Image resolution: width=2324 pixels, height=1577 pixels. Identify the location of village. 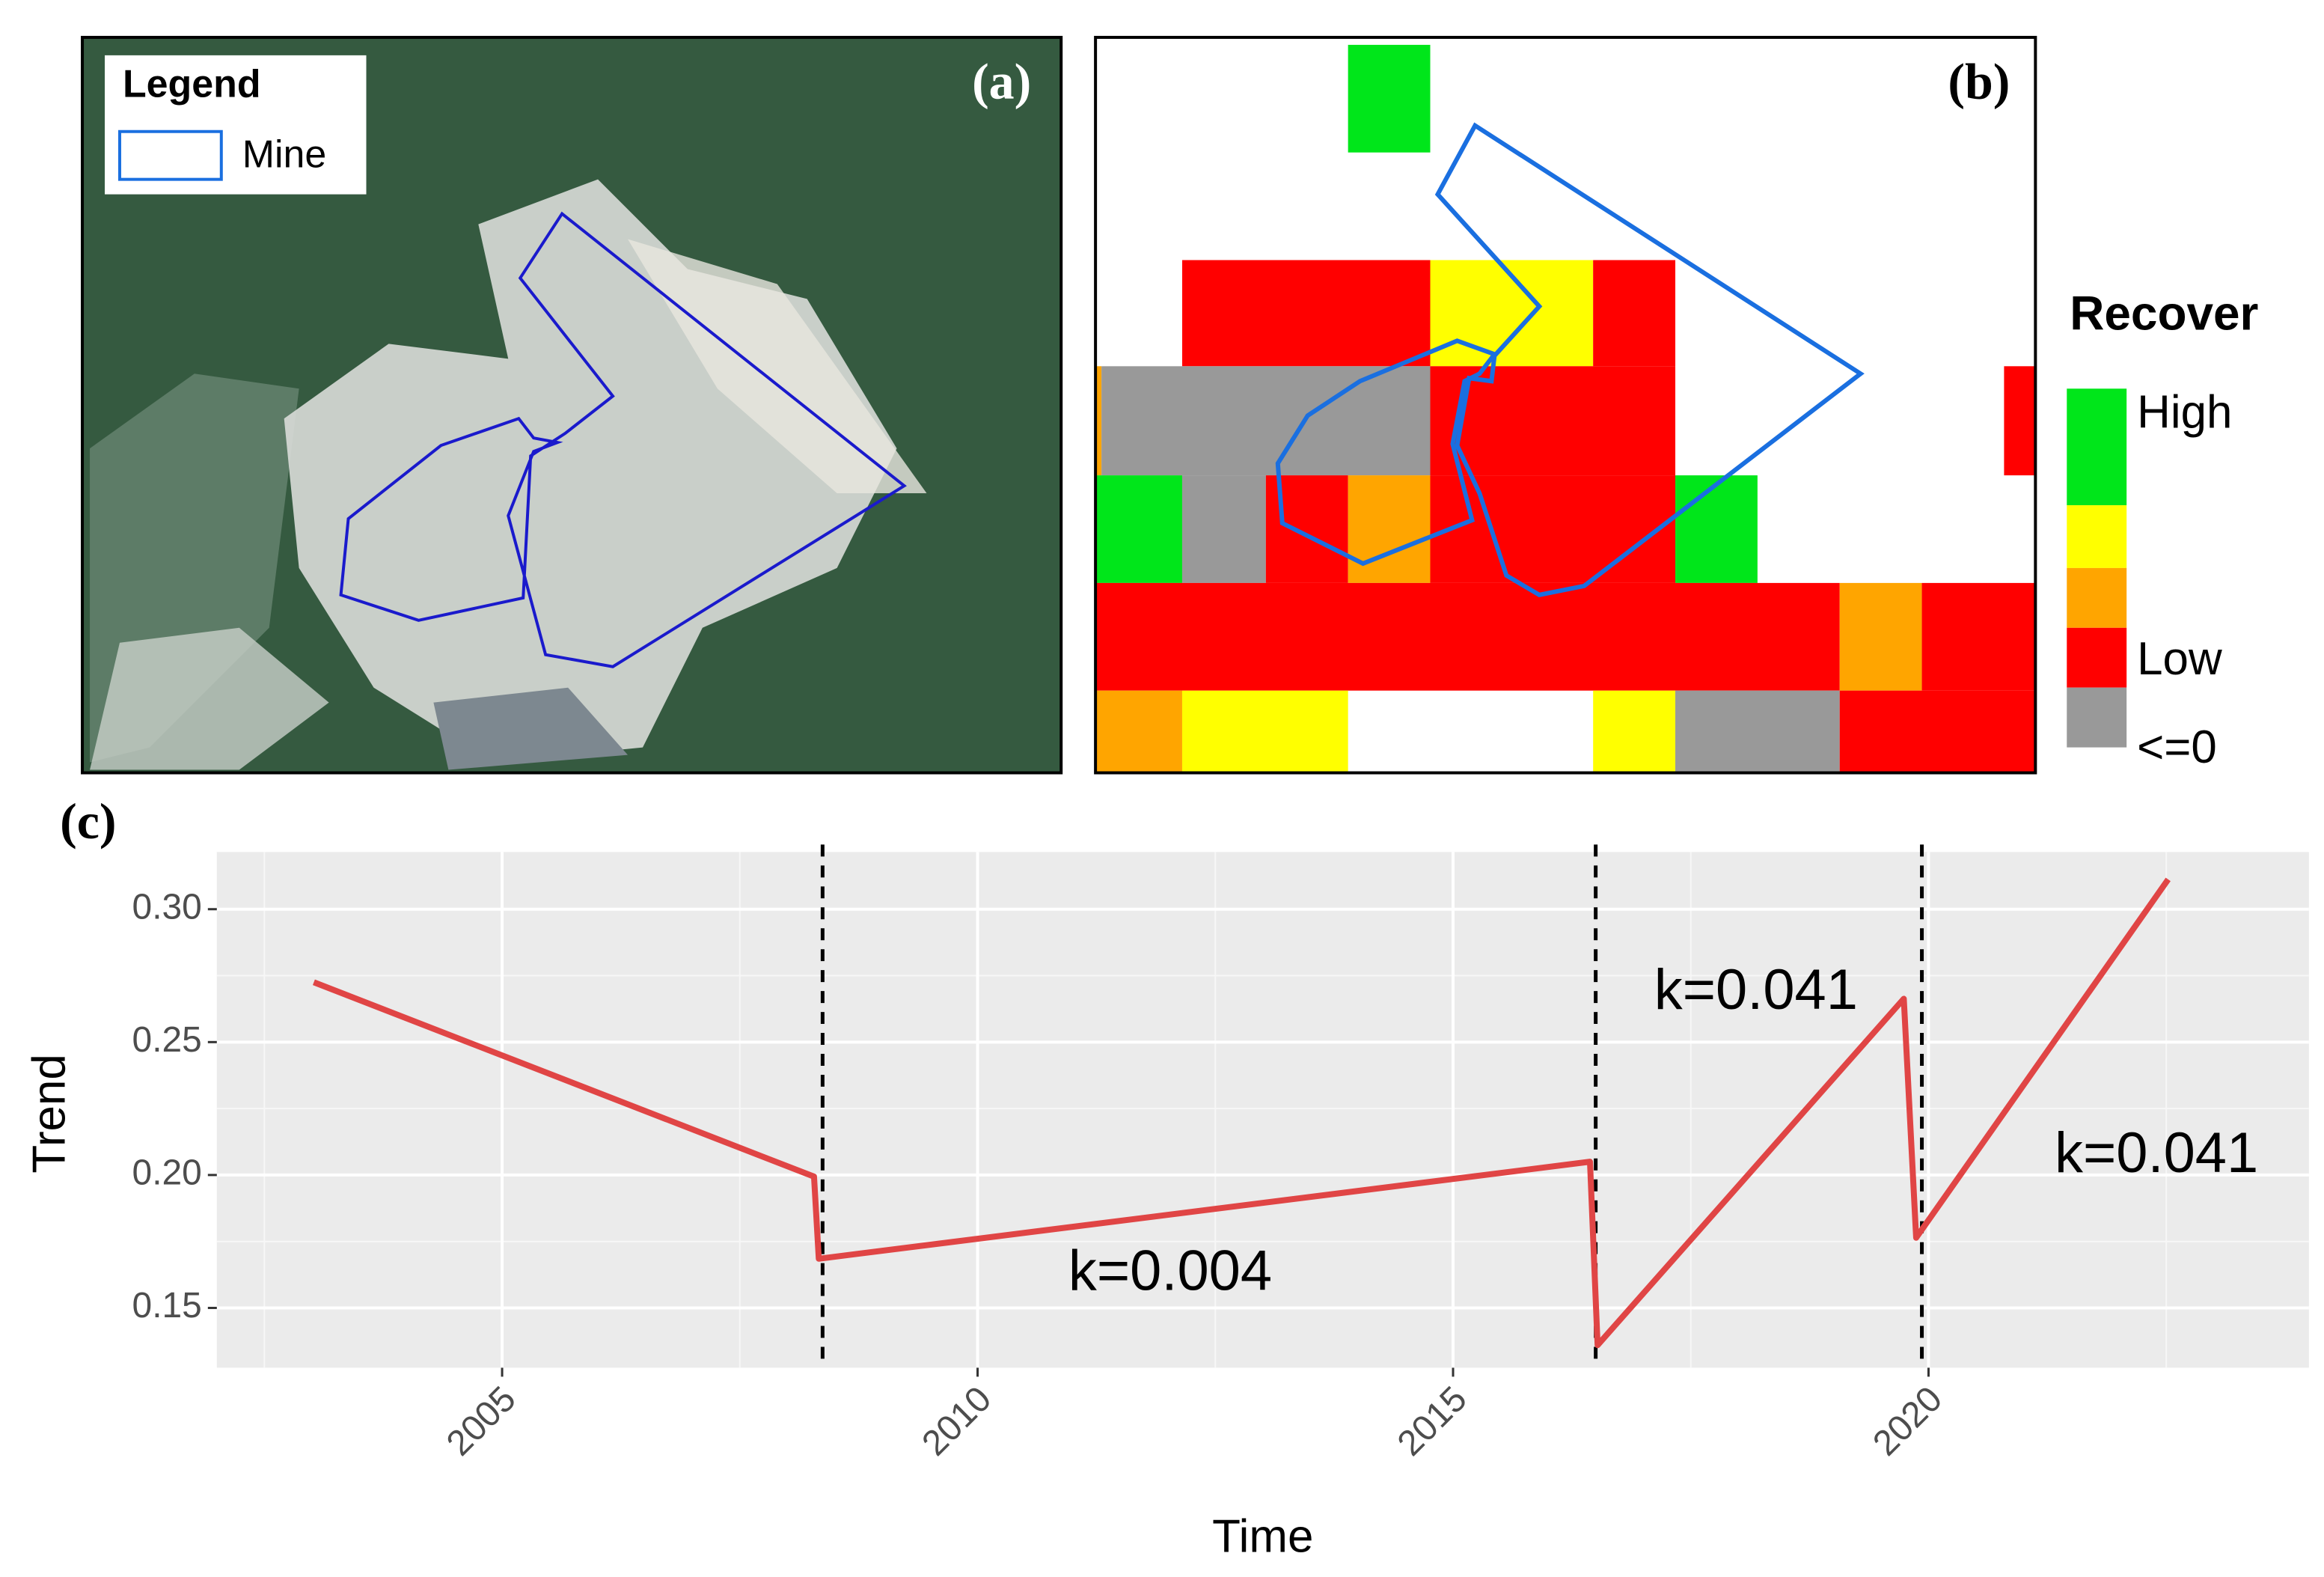
(531, 729).